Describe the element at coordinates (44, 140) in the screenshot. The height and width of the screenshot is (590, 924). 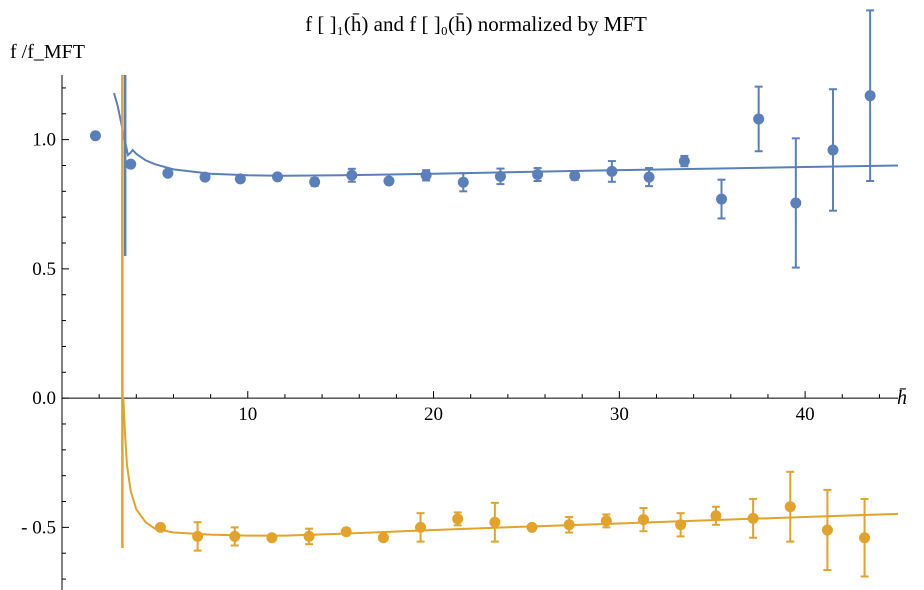
I see `y-tick-label: 1.0` at that location.